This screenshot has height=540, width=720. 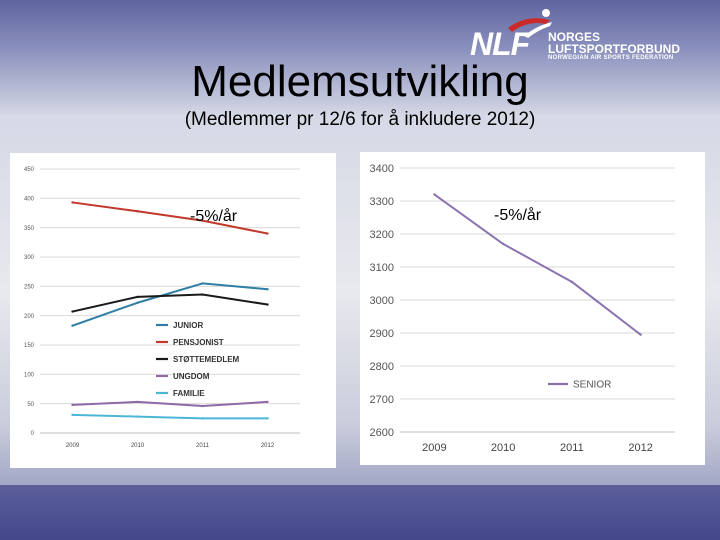 What do you see at coordinates (29, 317) in the screenshot?
I see `y-tick-label: 200` at bounding box center [29, 317].